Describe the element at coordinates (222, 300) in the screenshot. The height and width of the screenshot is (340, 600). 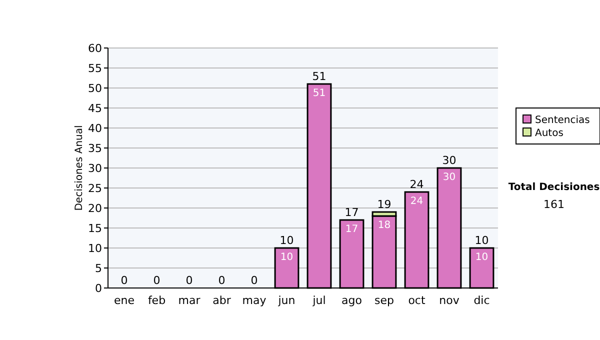
I see `x-tick-label: abr` at that location.